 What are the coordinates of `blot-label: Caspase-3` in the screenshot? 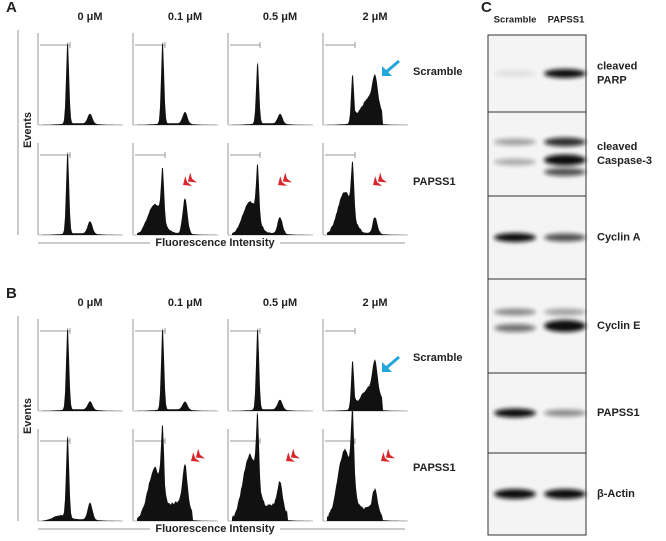 It's located at (624, 161).